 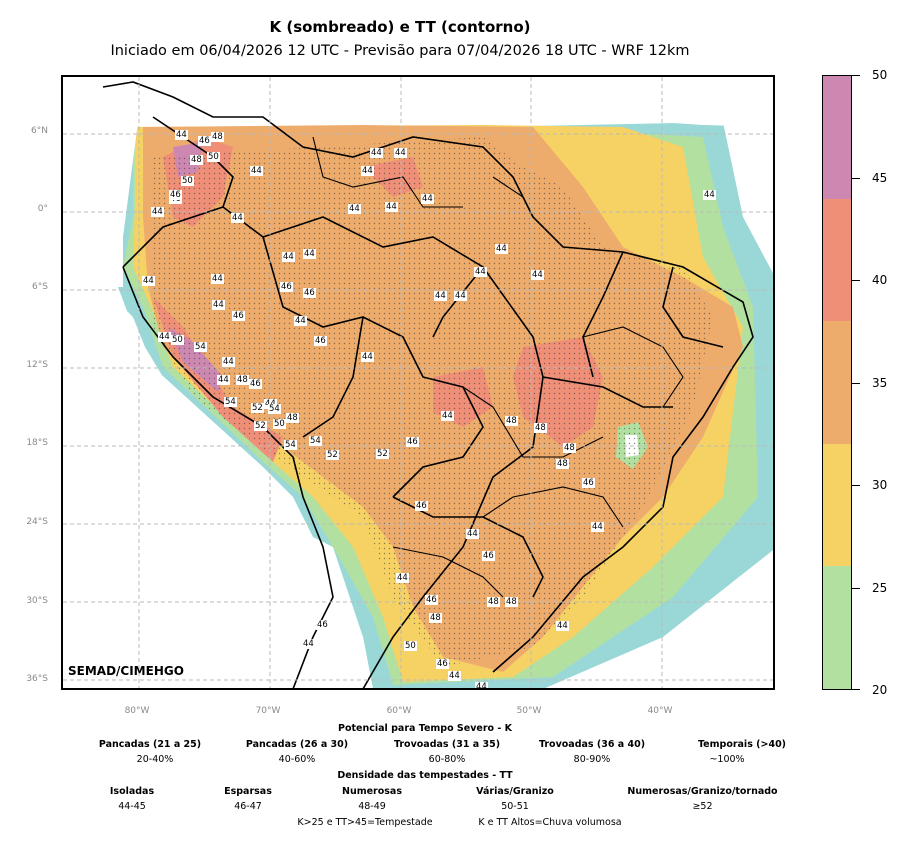 I want to click on lat-label-0: 0°, so click(x=42, y=209).